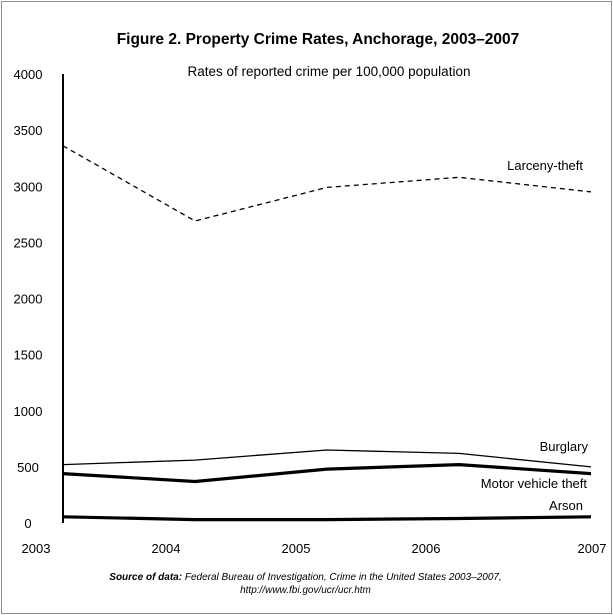 This screenshot has width=613, height=615. Describe the element at coordinates (314, 548) in the screenshot. I see `x-tick-labels: 2003 2004 2005 2006 2007` at that location.